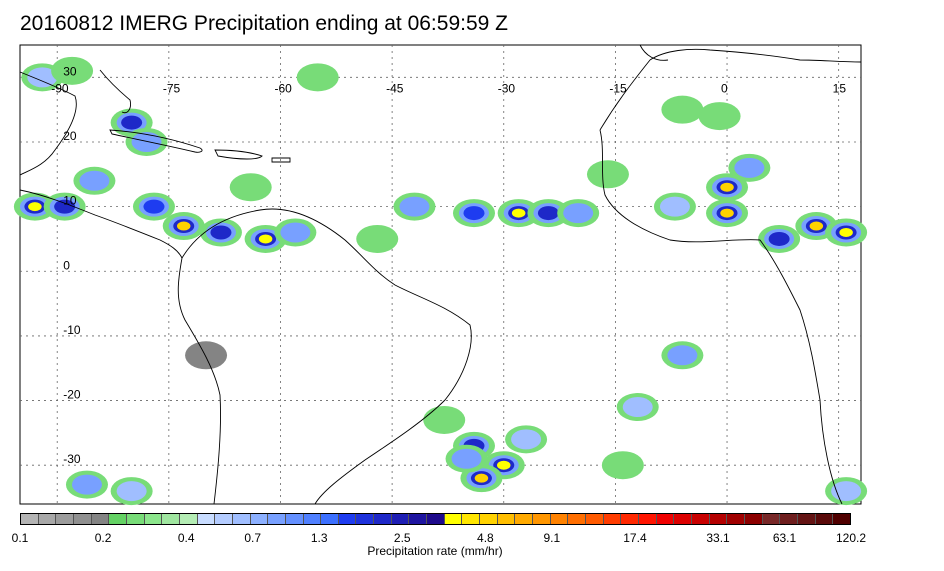  What do you see at coordinates (70, 201) in the screenshot?
I see `latitude-label: 10` at bounding box center [70, 201].